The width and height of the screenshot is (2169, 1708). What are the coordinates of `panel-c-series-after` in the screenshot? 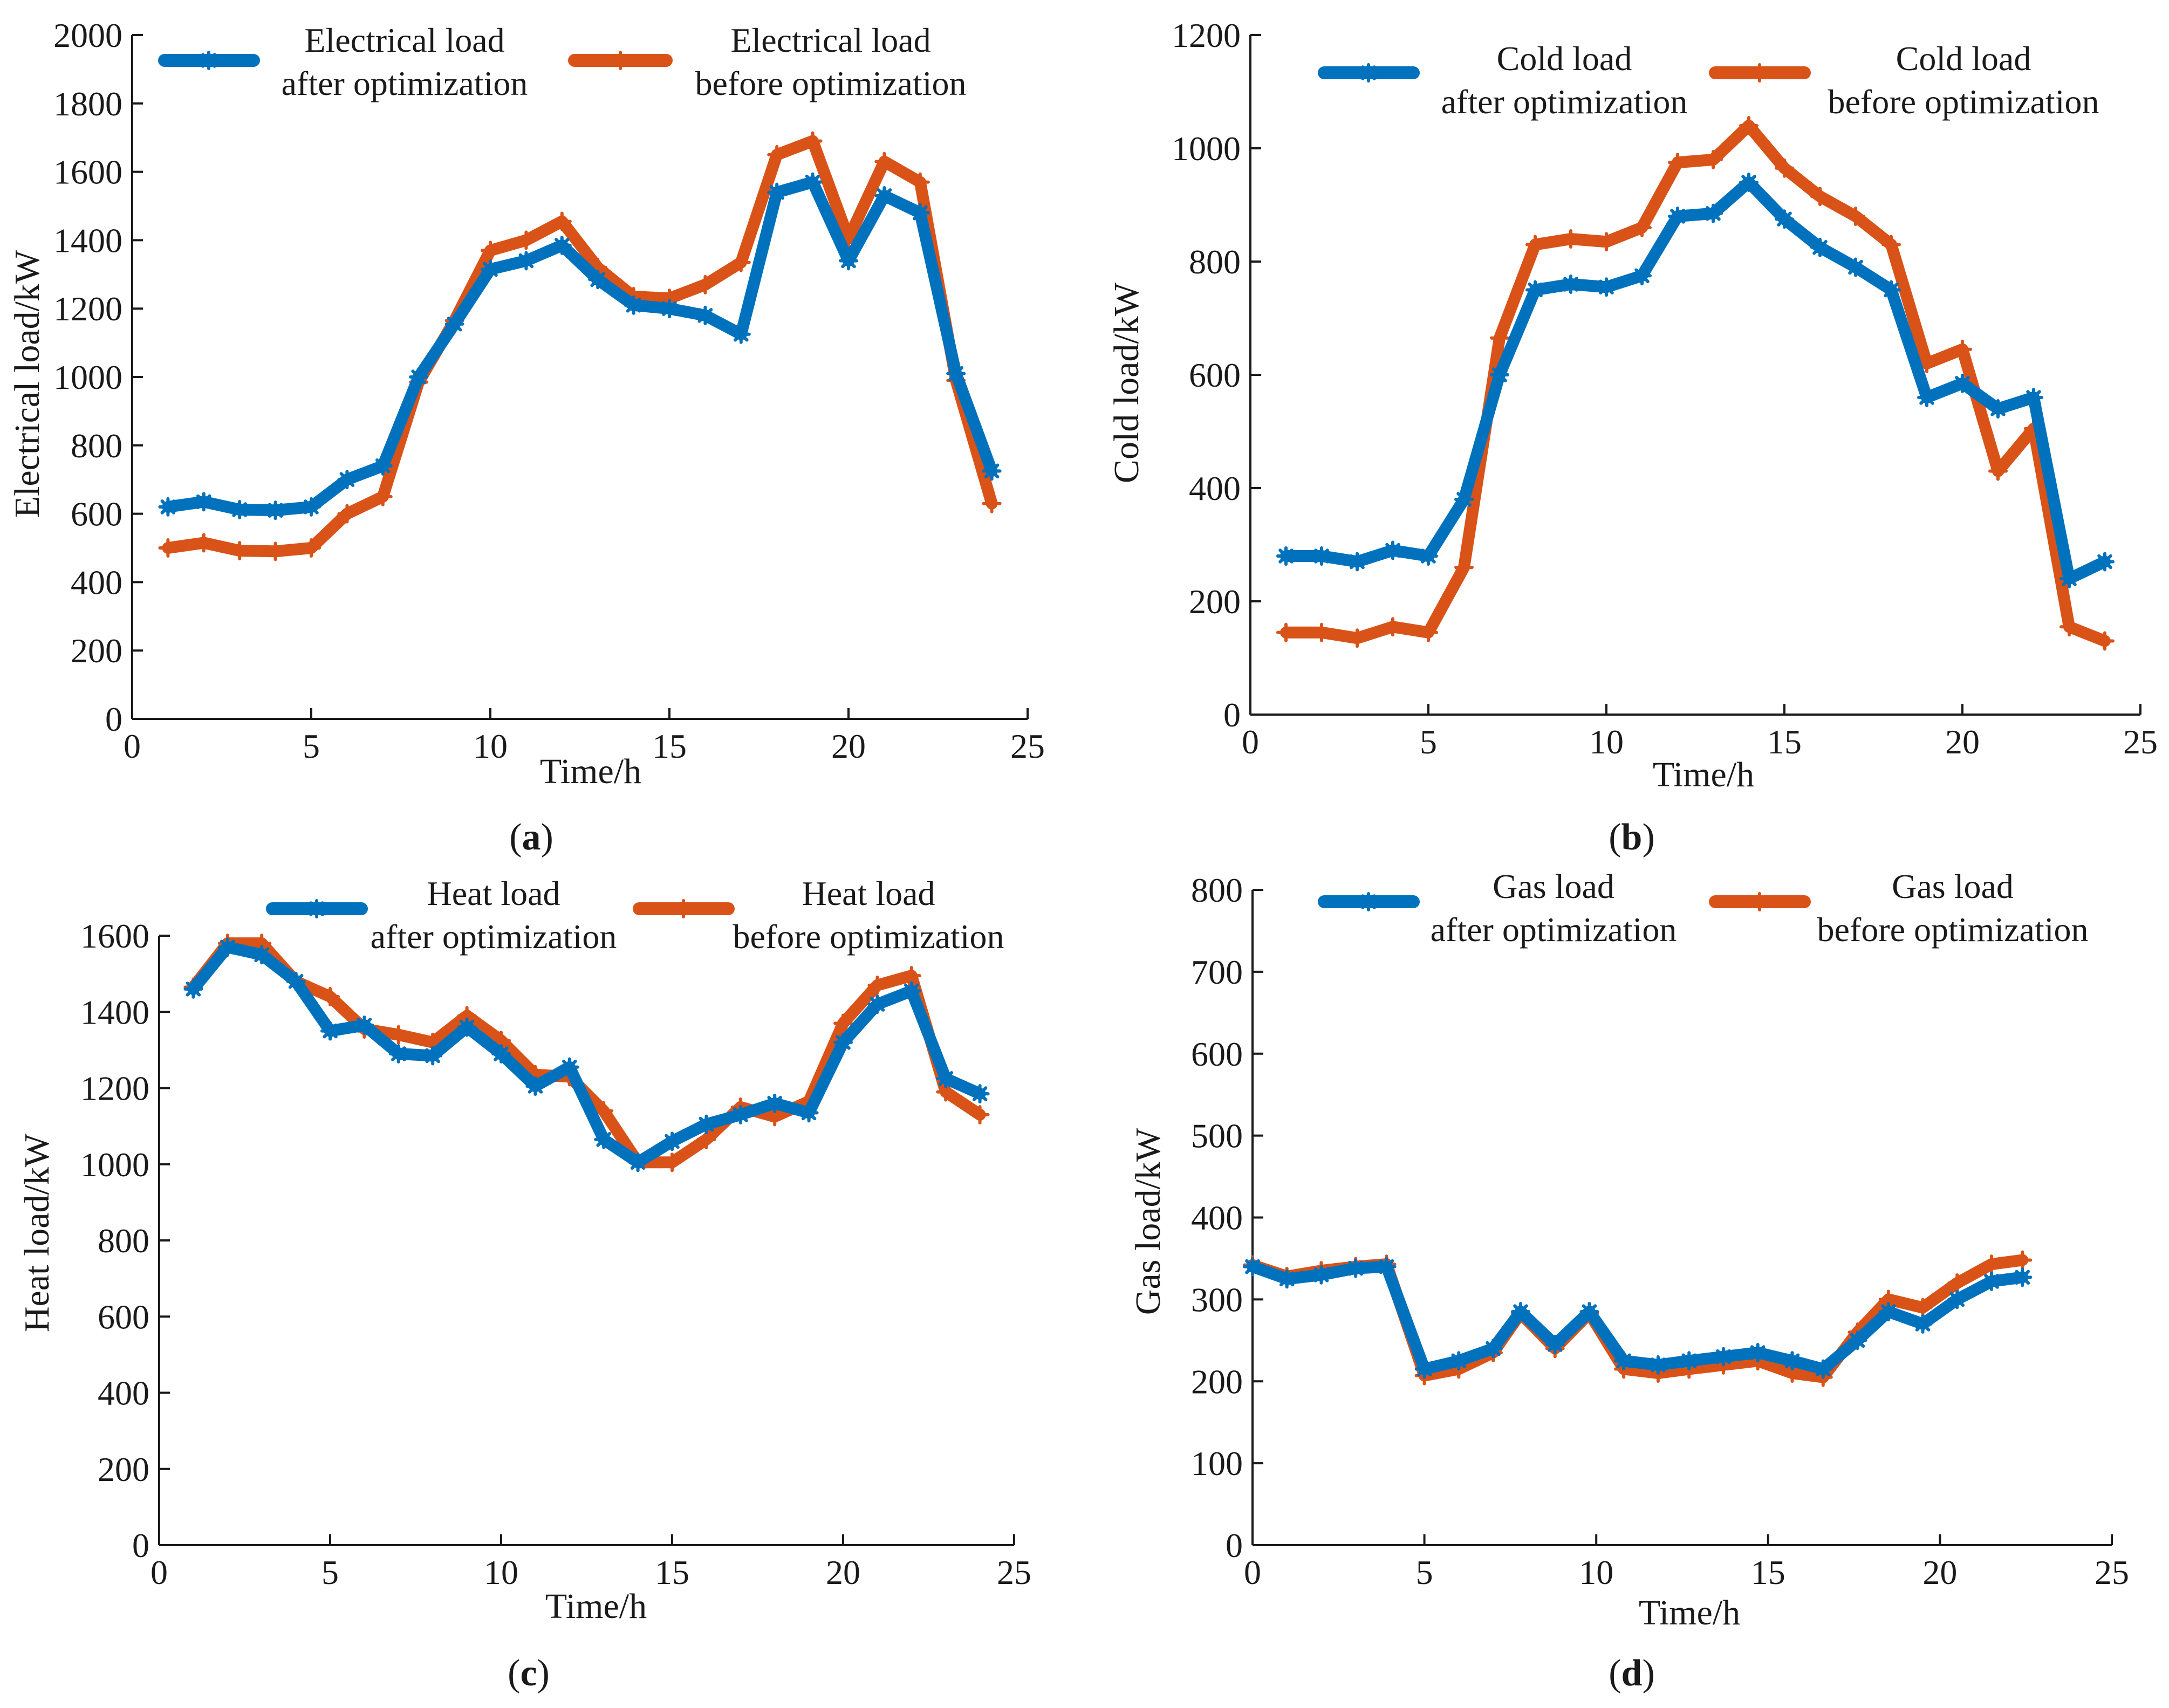 It's located at (586, 1054).